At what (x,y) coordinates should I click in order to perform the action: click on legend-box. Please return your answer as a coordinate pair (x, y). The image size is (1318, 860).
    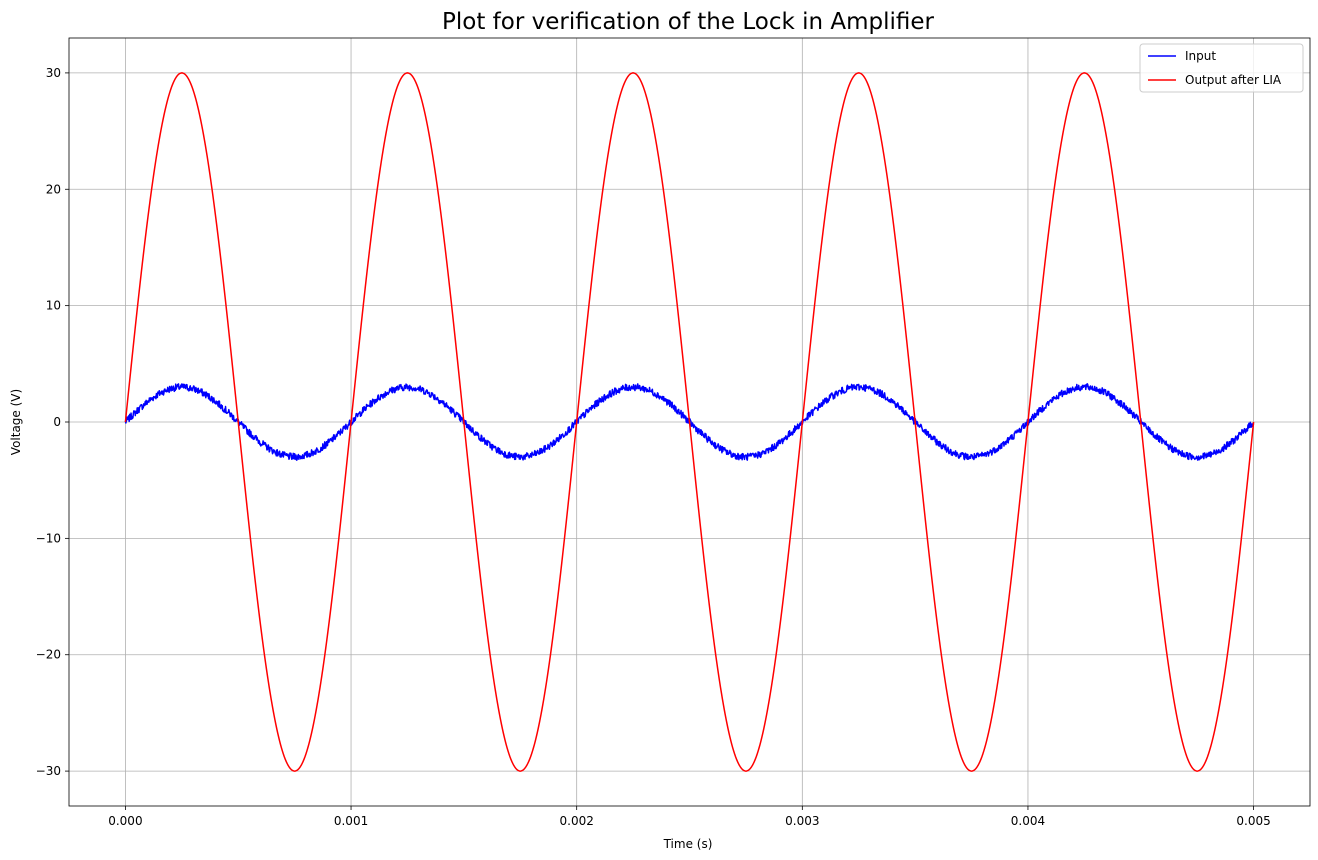
    Looking at the image, I should click on (1221, 68).